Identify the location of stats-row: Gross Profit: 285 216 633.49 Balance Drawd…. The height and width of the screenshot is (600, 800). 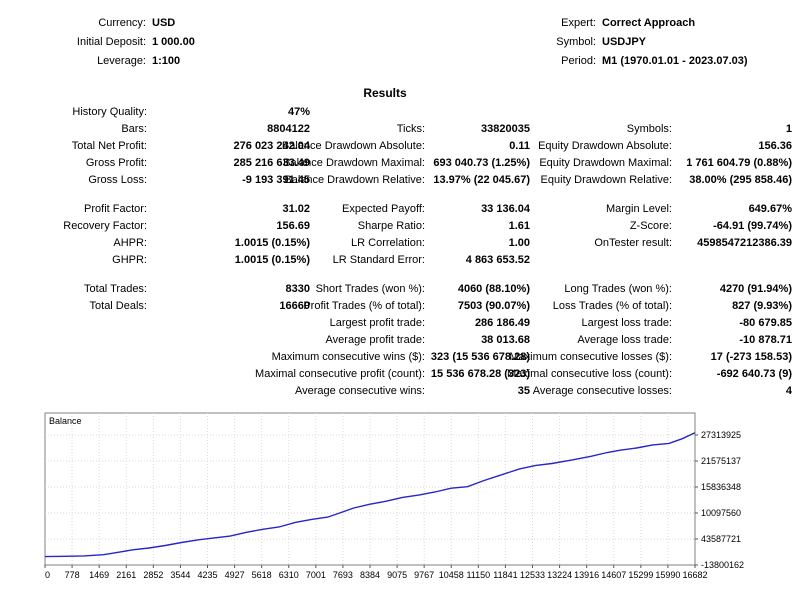
(397, 163).